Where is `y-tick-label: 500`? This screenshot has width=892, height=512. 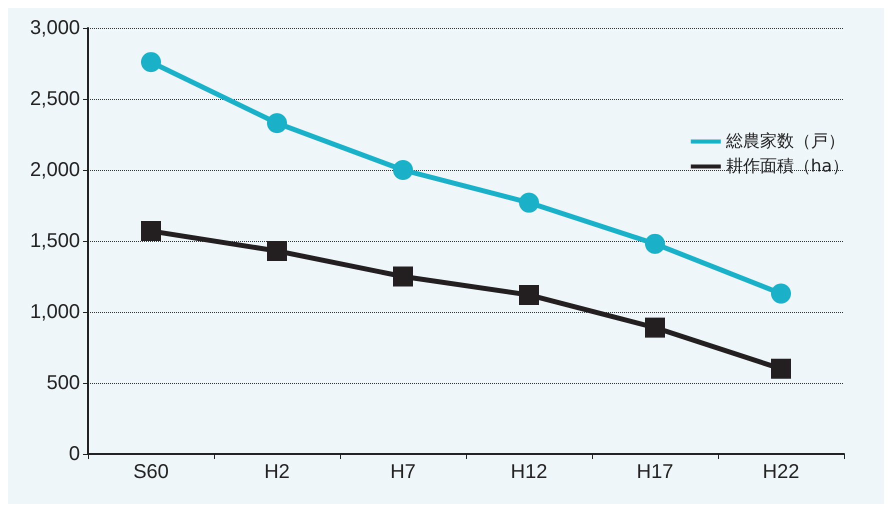
y-tick-label: 500 is located at coordinates (63, 383).